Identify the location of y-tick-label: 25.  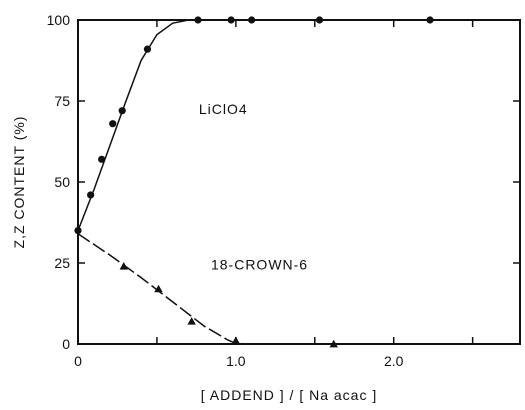
(62, 263).